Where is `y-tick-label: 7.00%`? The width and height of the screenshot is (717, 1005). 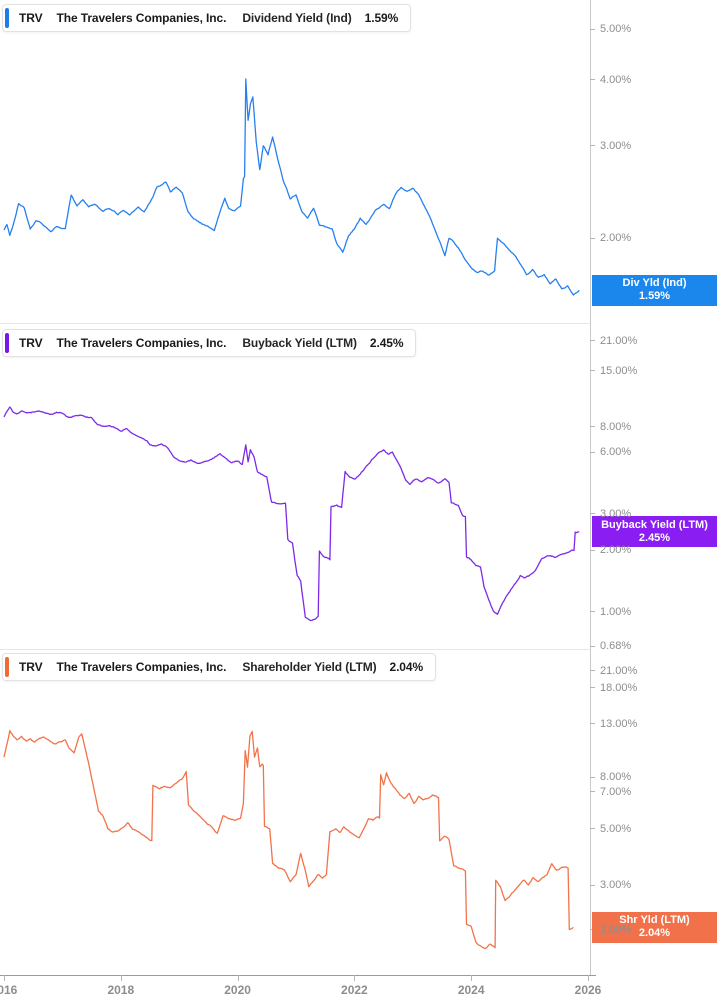
y-tick-label: 7.00% is located at coordinates (616, 791).